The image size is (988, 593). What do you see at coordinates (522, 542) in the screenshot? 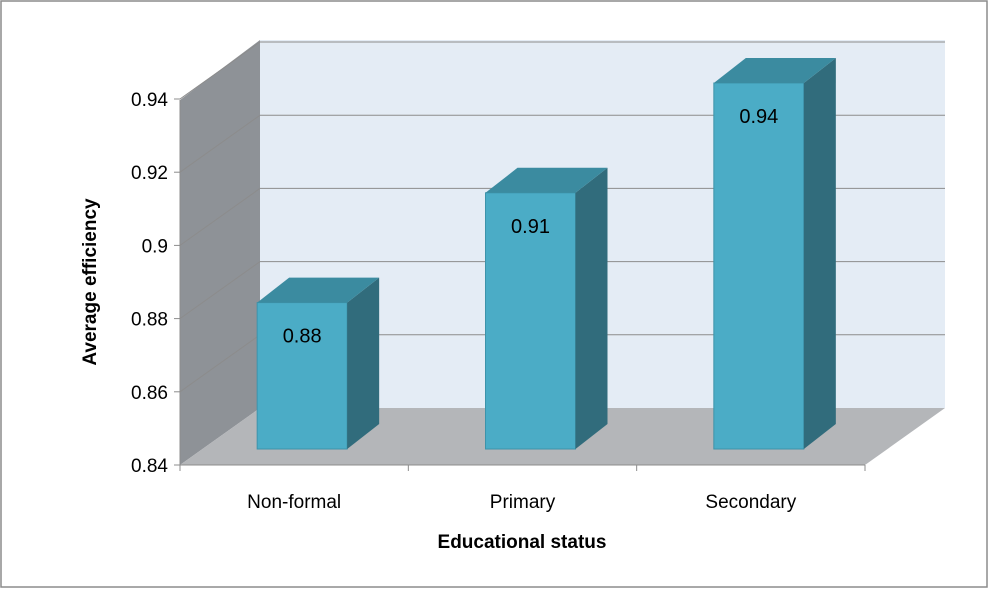
I see `x-axis-title: Educational status` at bounding box center [522, 542].